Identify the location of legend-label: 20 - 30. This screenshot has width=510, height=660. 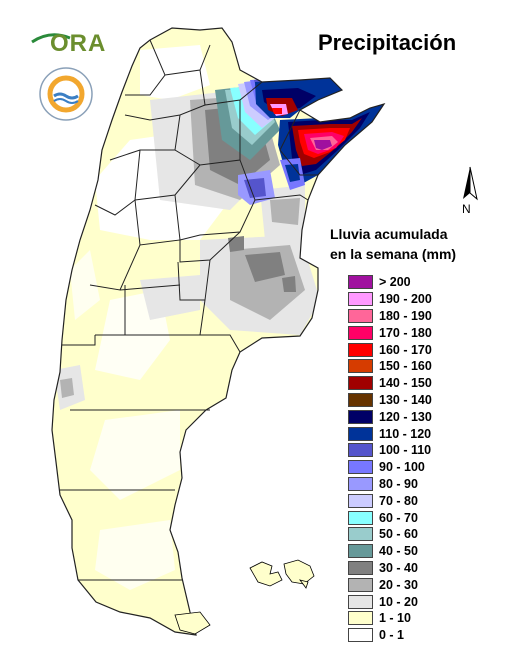
(398, 584).